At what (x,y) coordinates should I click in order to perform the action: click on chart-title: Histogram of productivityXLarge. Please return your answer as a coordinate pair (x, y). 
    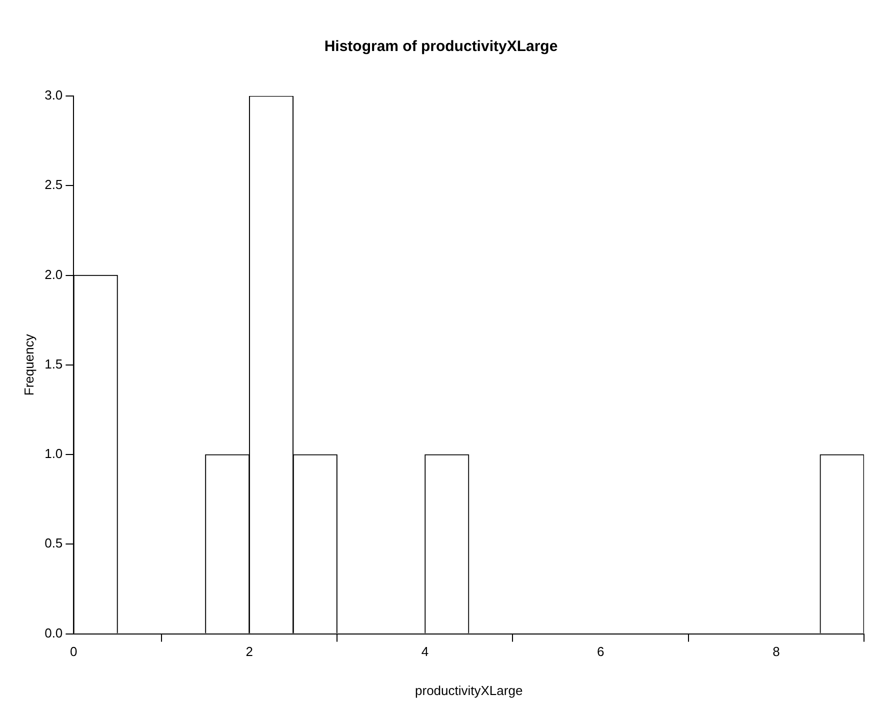
    Looking at the image, I should click on (441, 47).